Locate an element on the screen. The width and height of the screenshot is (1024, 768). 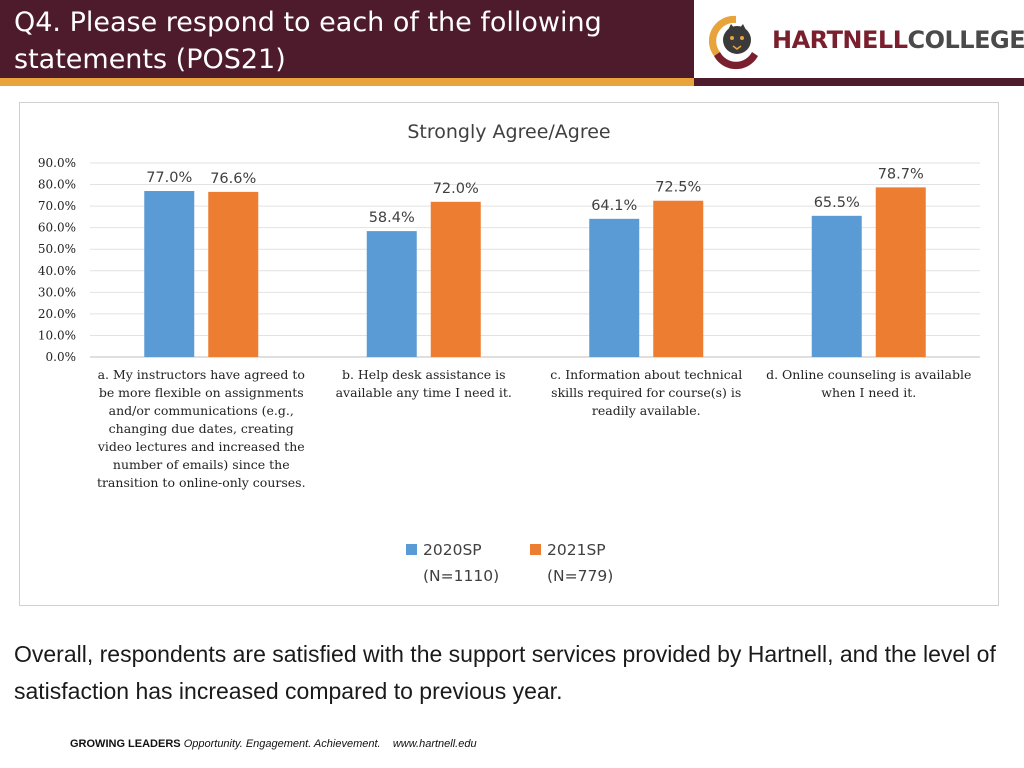
panther-emblem-icon is located at coordinates (733, 42).